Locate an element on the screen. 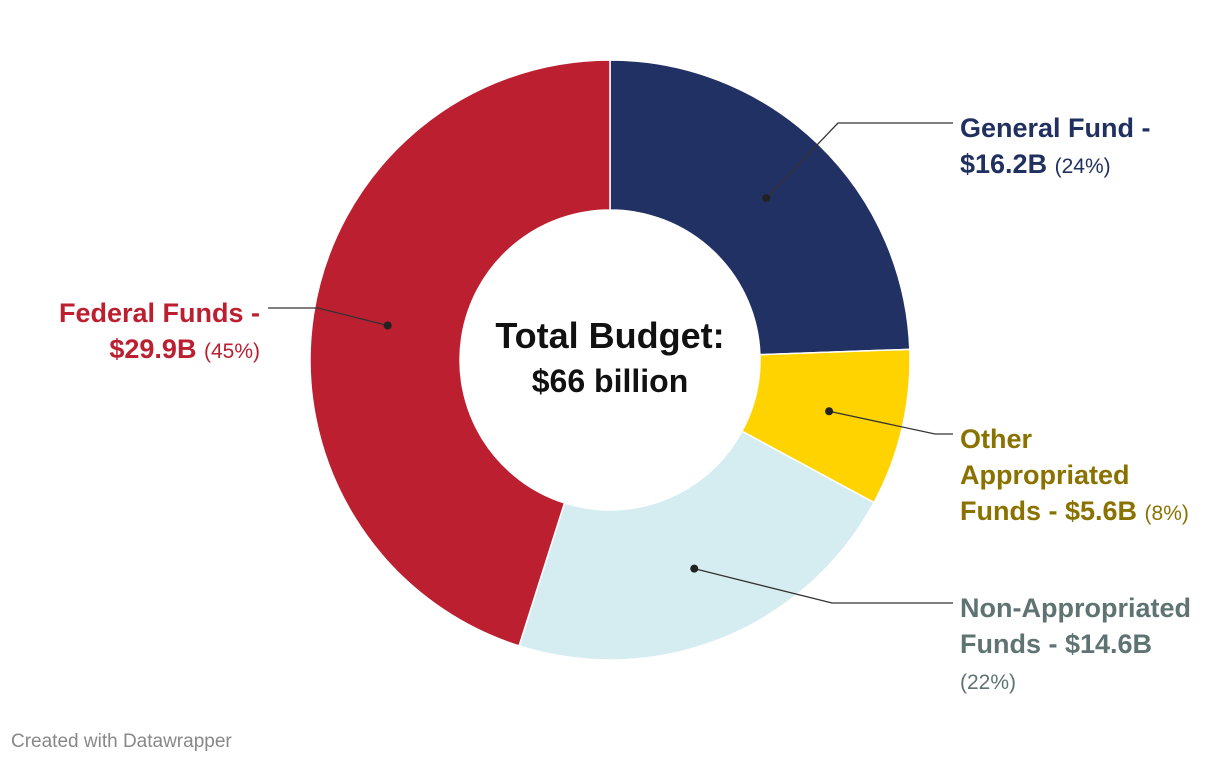 This screenshot has height=766, width=1220. label-nonapp-line1: Non-Appropriated is located at coordinates (1075, 608).